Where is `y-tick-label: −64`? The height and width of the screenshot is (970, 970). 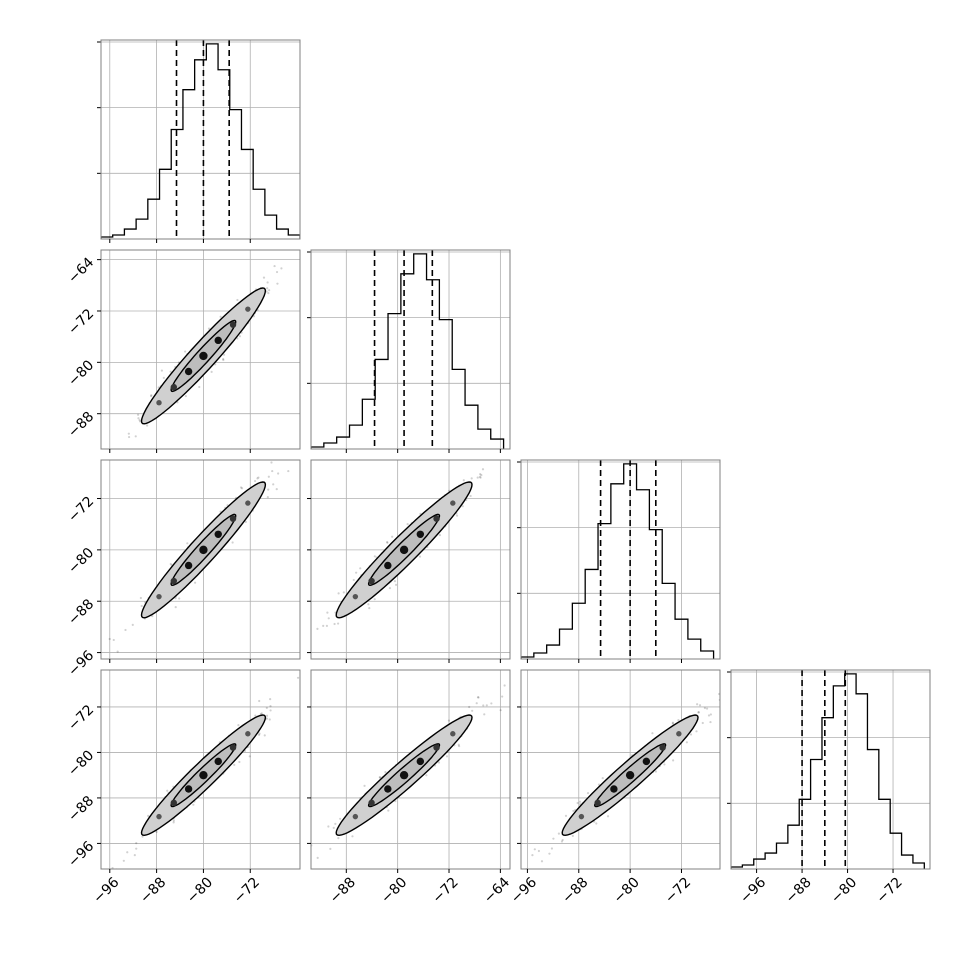
y-tick-label: −64 is located at coordinates (81, 271).